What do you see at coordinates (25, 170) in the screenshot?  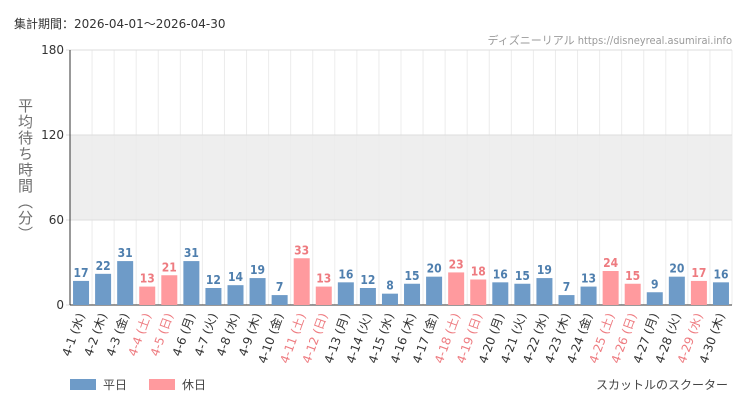 I see `y-axis-title: 平均待ち時間（分）` at bounding box center [25, 170].